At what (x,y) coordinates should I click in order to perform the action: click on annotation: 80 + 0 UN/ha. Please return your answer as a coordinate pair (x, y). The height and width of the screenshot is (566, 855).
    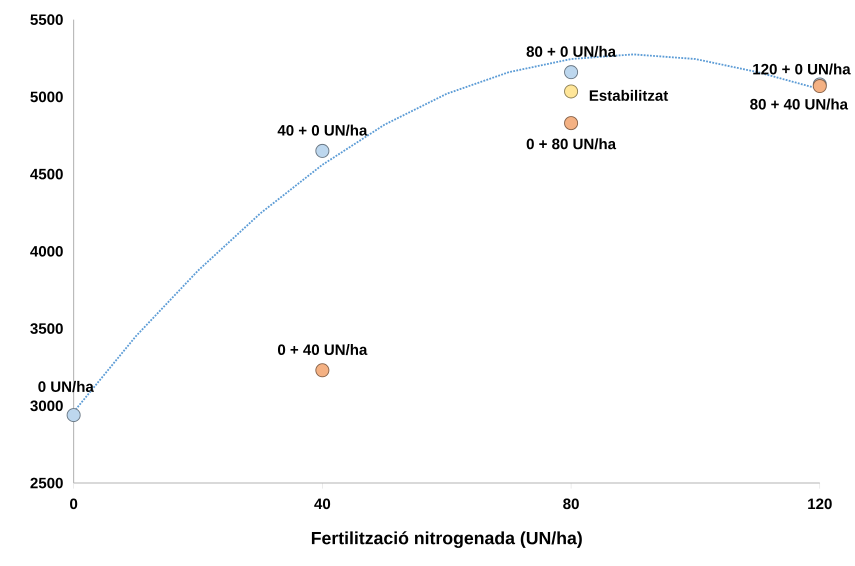
    Looking at the image, I should click on (571, 51).